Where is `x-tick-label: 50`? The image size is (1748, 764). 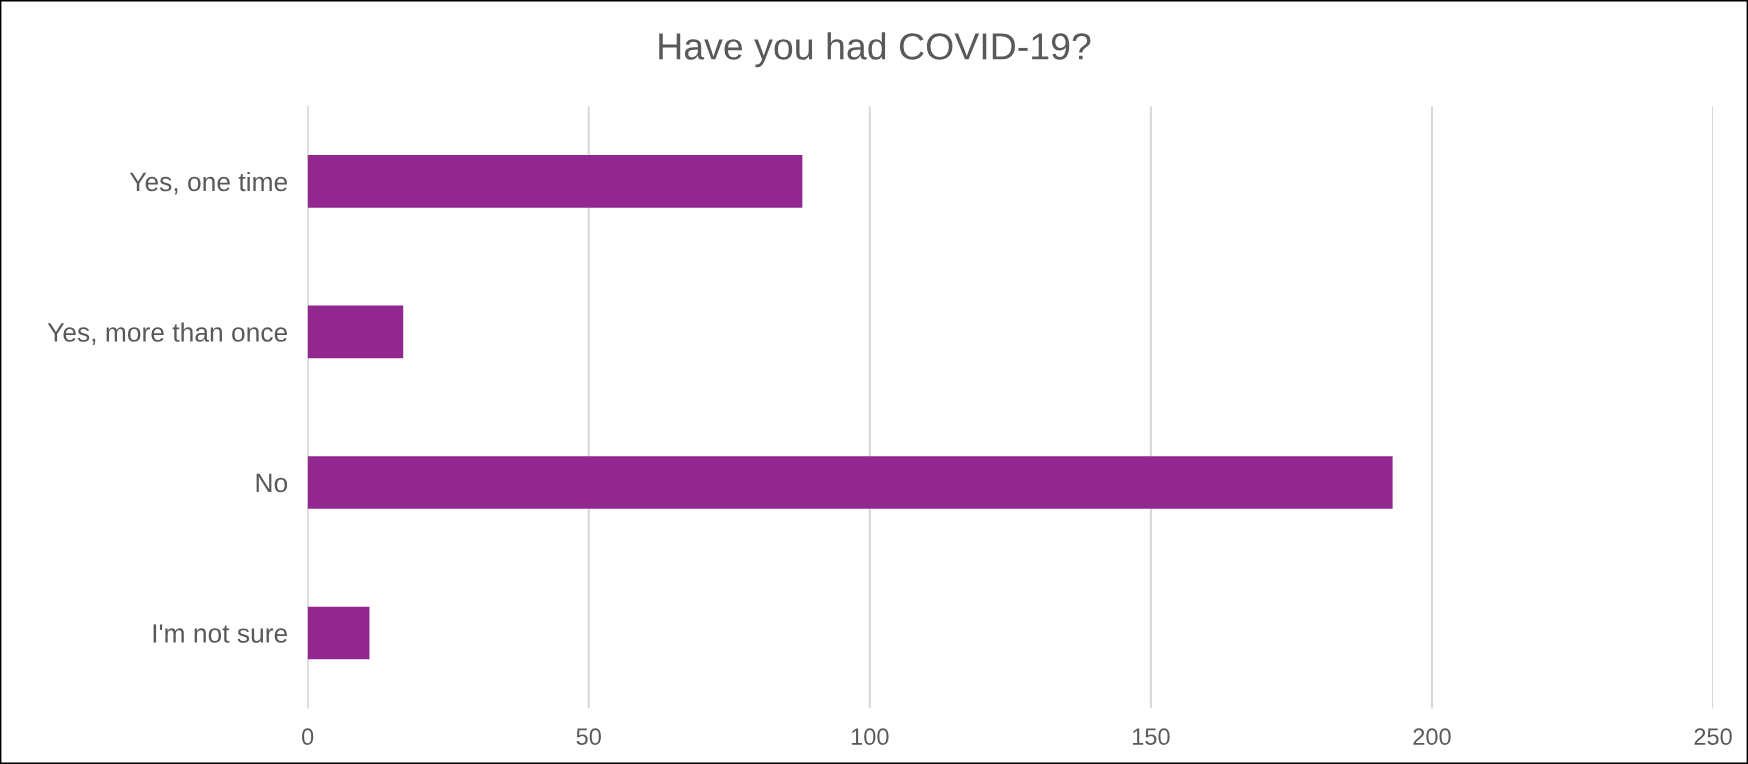
x-tick-label: 50 is located at coordinates (588, 737).